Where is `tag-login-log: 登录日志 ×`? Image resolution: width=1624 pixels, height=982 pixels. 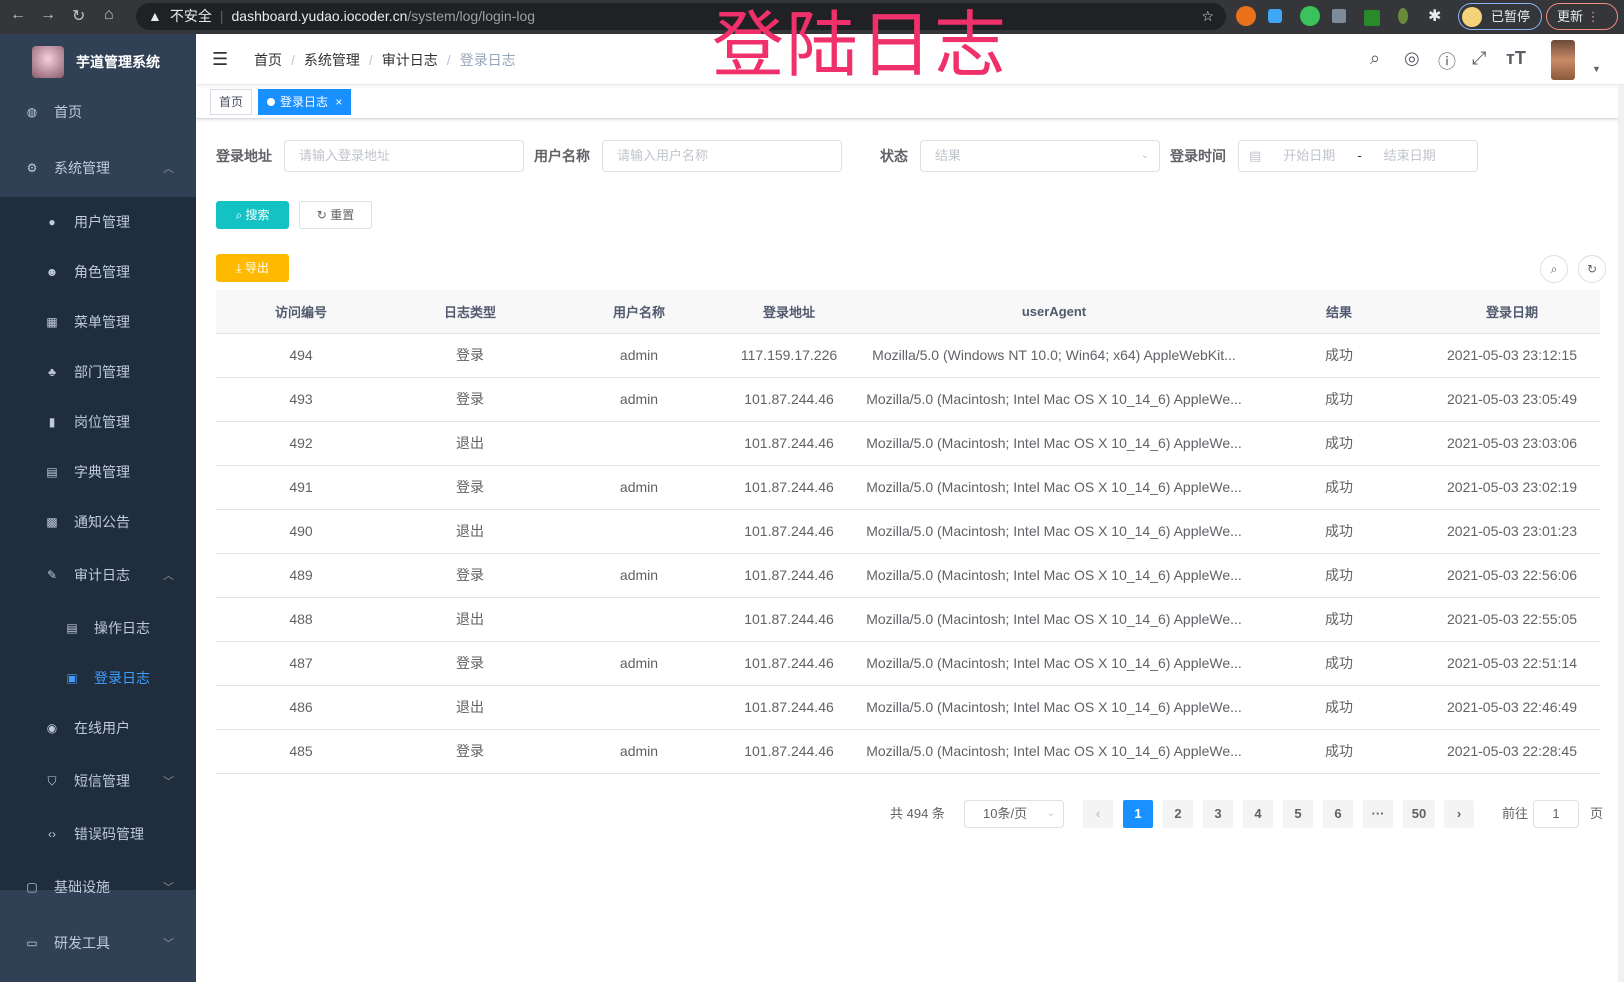 tag-login-log: 登录日志 × is located at coordinates (305, 102).